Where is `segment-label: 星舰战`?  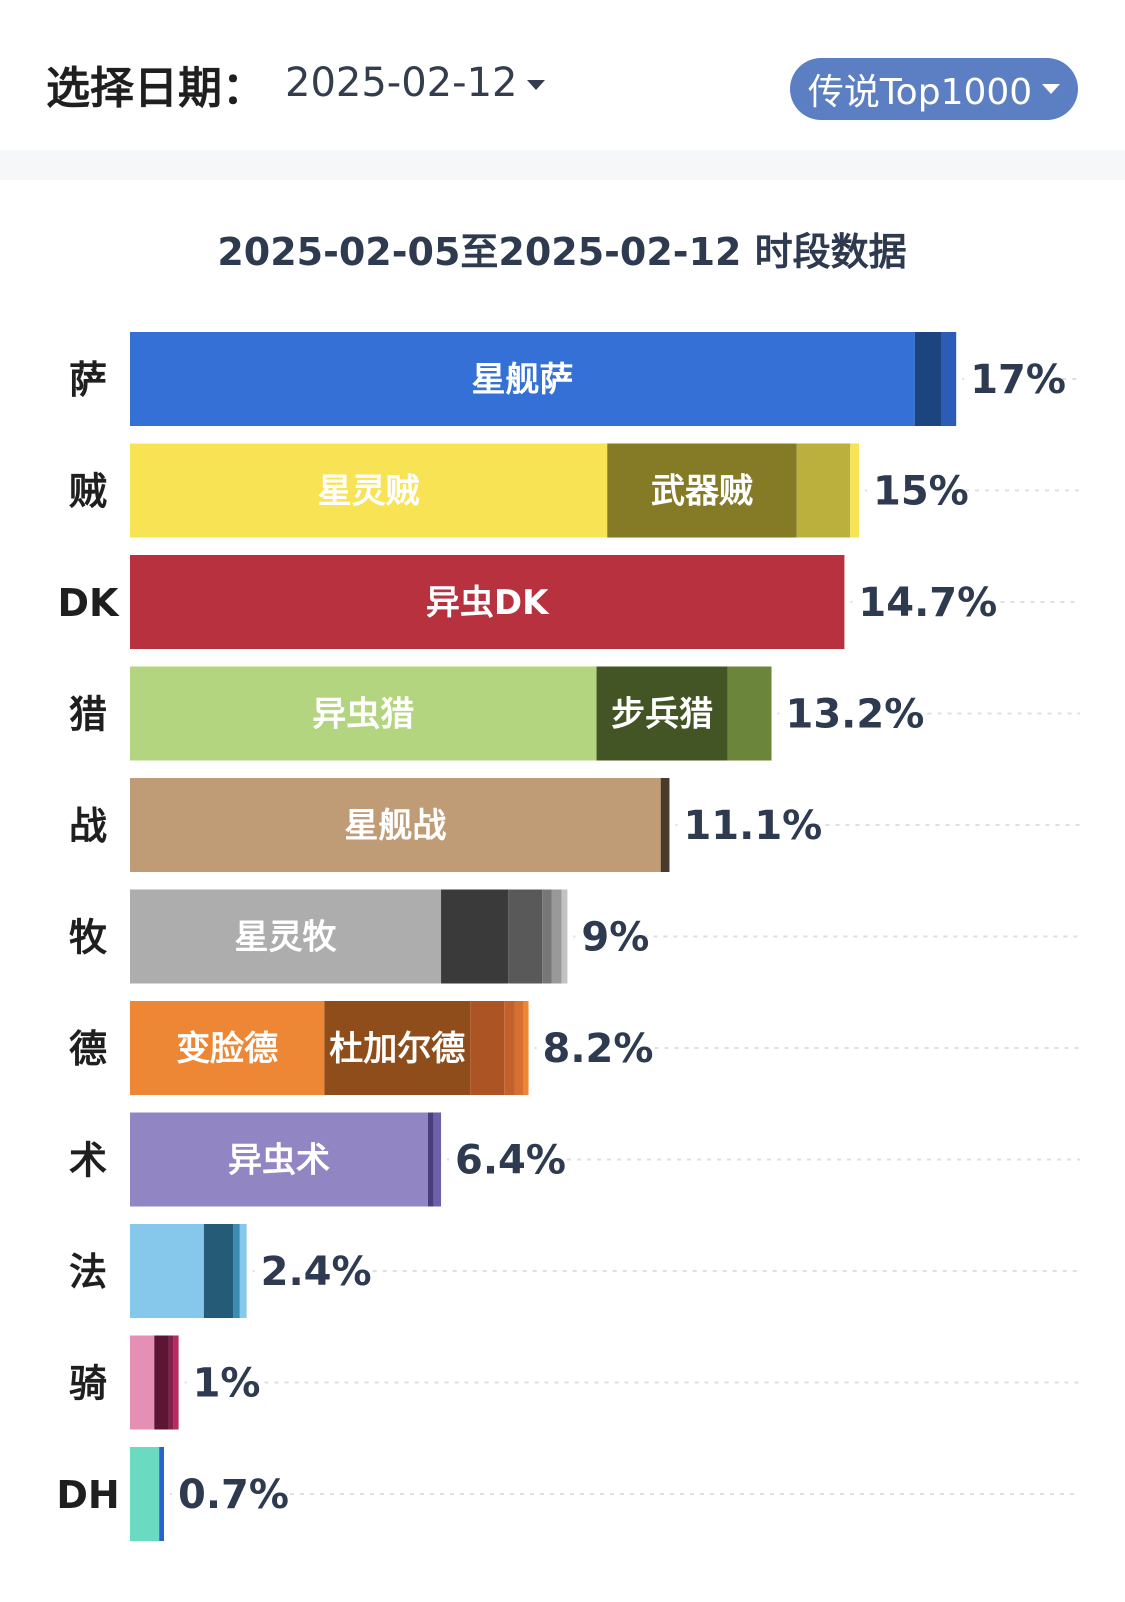
segment-label: 星舰战 is located at coordinates (395, 826).